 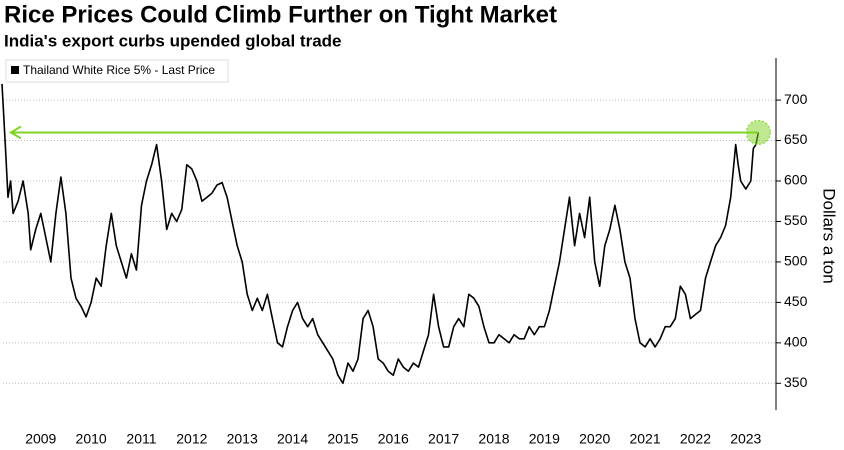 I want to click on x-tick-label: 2017, so click(x=443, y=439).